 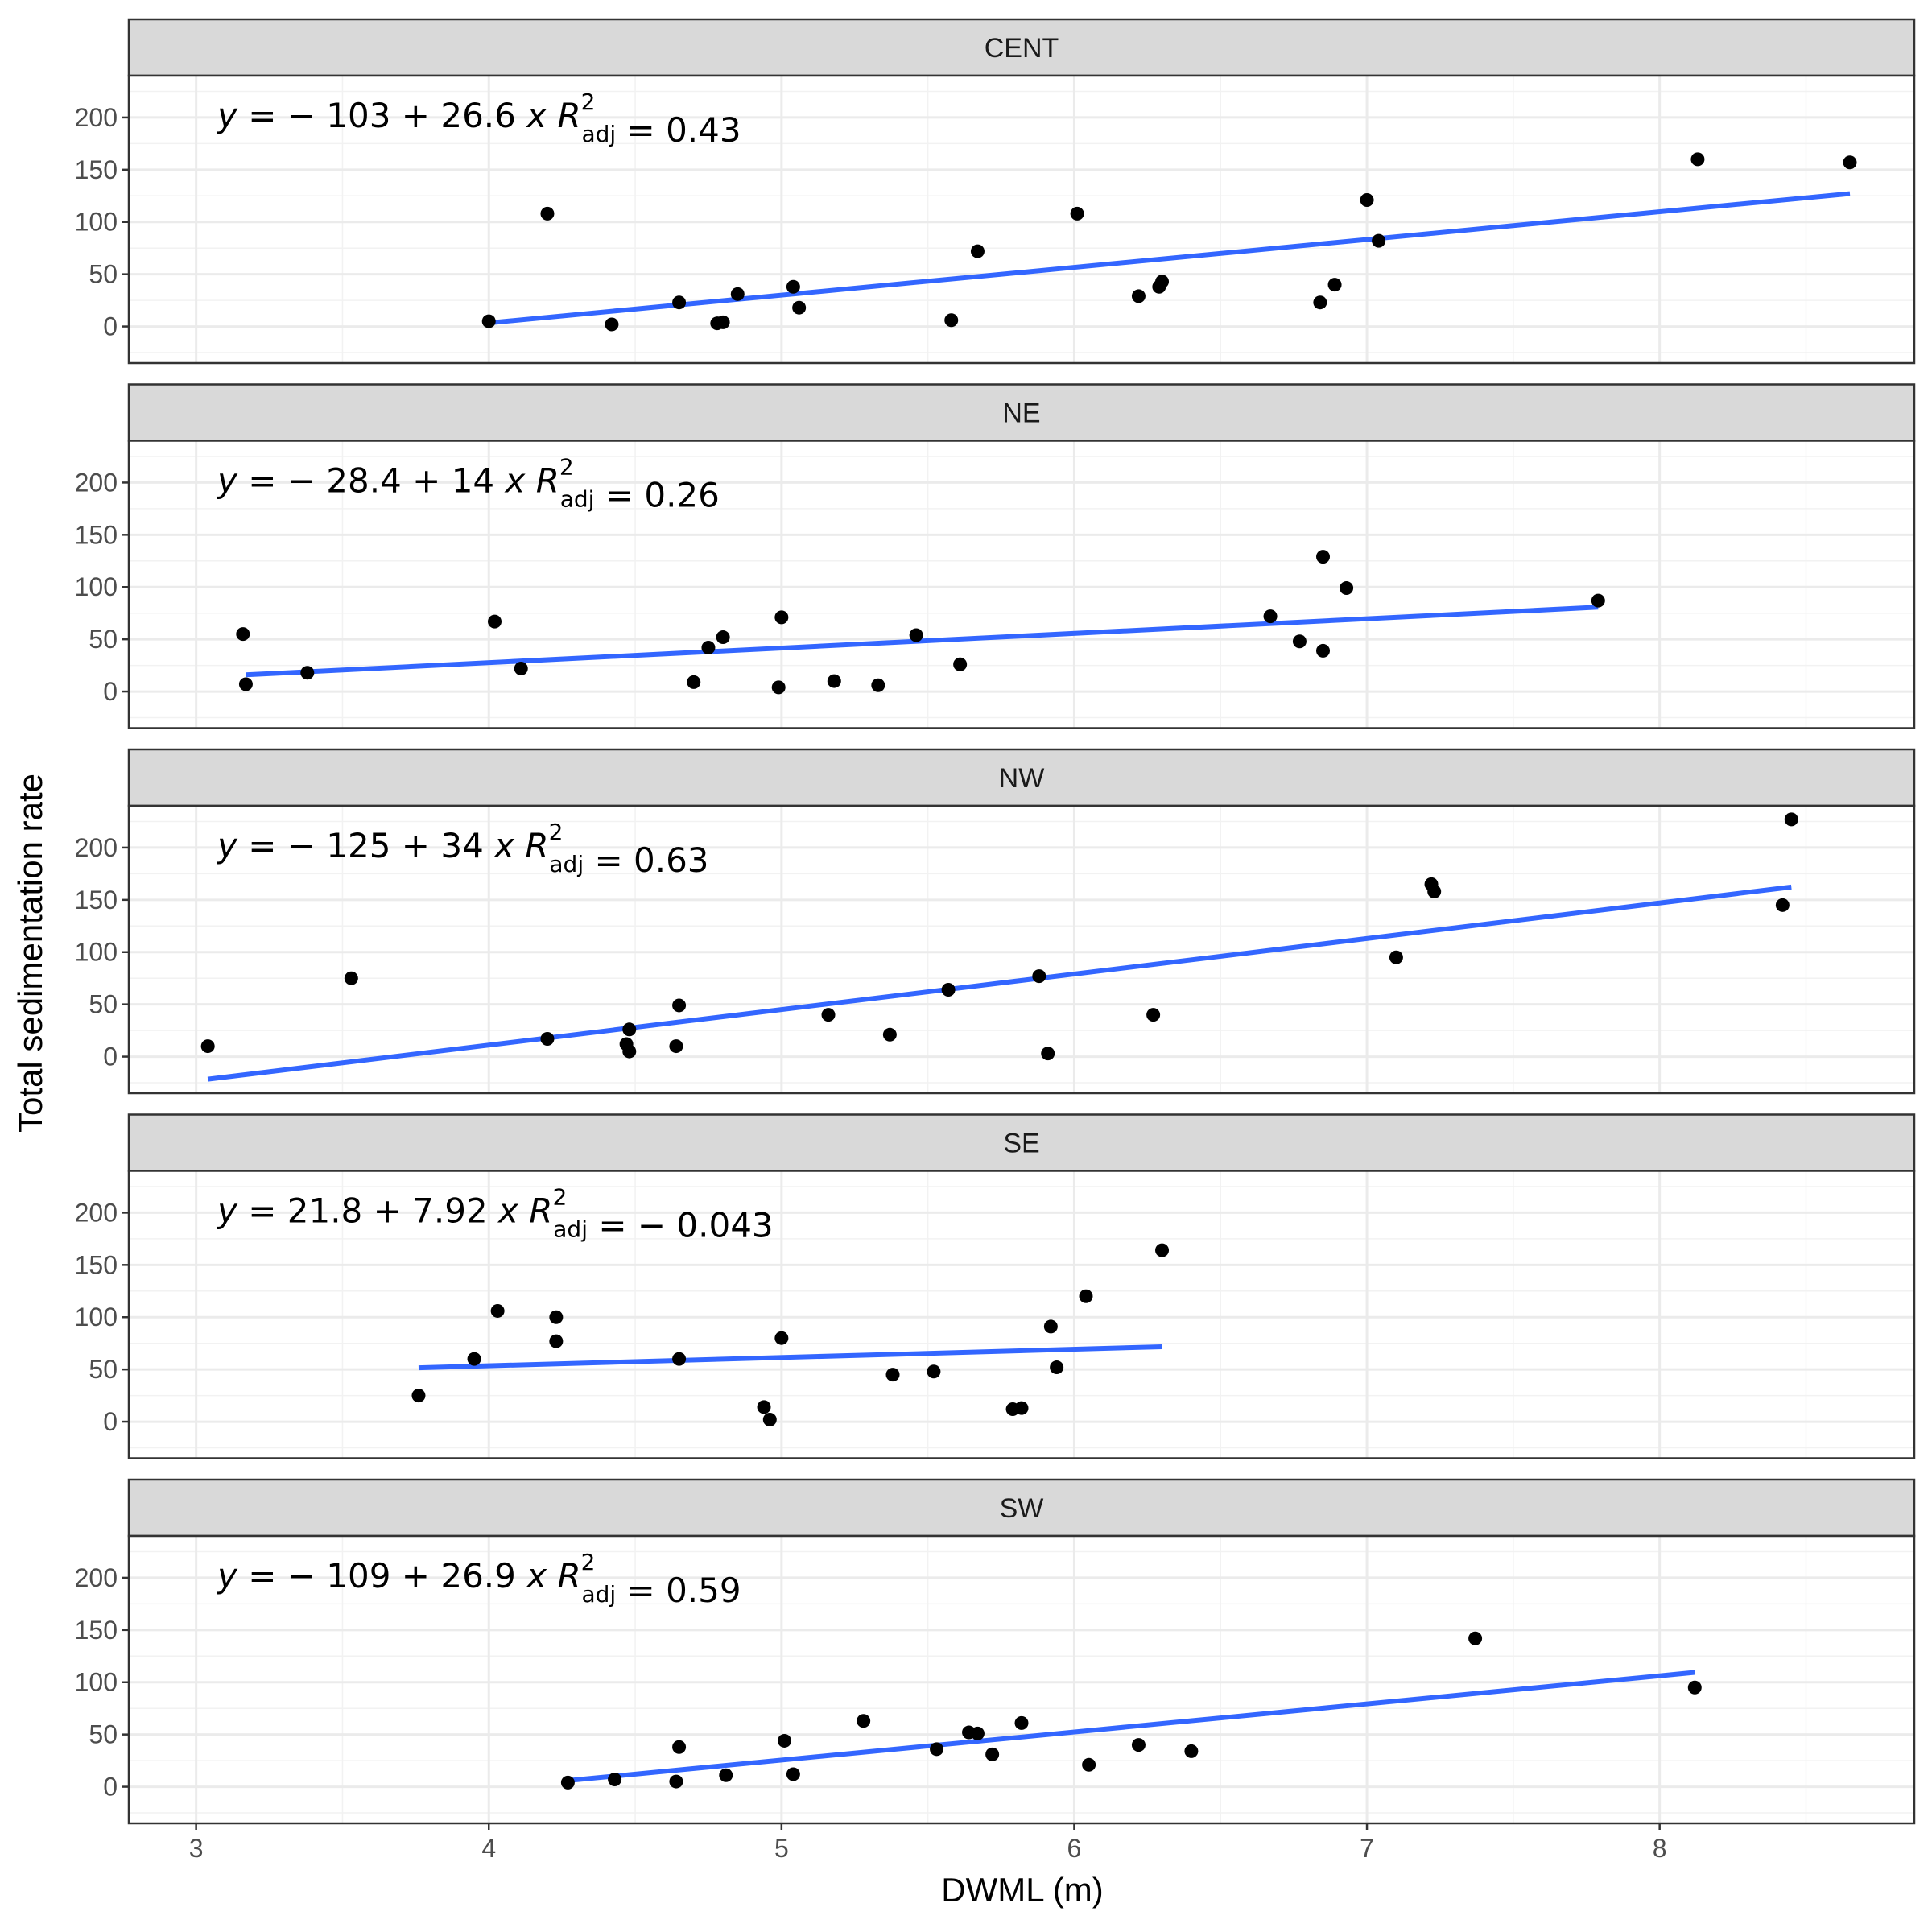 I want to click on x-tick-label: 6, so click(x=1074, y=1849).